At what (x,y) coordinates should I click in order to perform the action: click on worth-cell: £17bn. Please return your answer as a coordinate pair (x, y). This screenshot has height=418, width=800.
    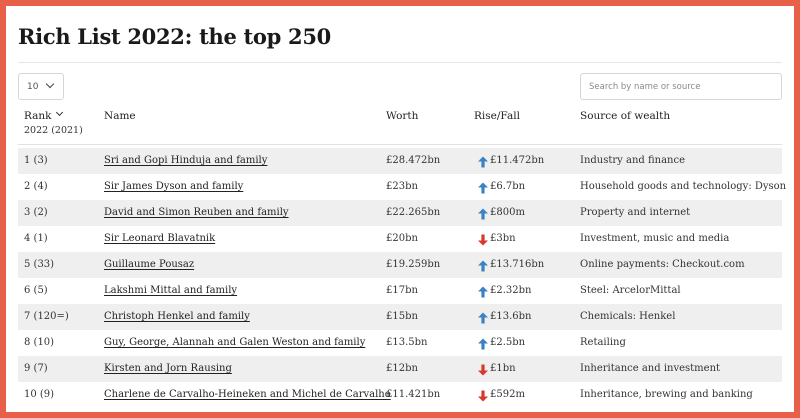
    Looking at the image, I should click on (402, 290).